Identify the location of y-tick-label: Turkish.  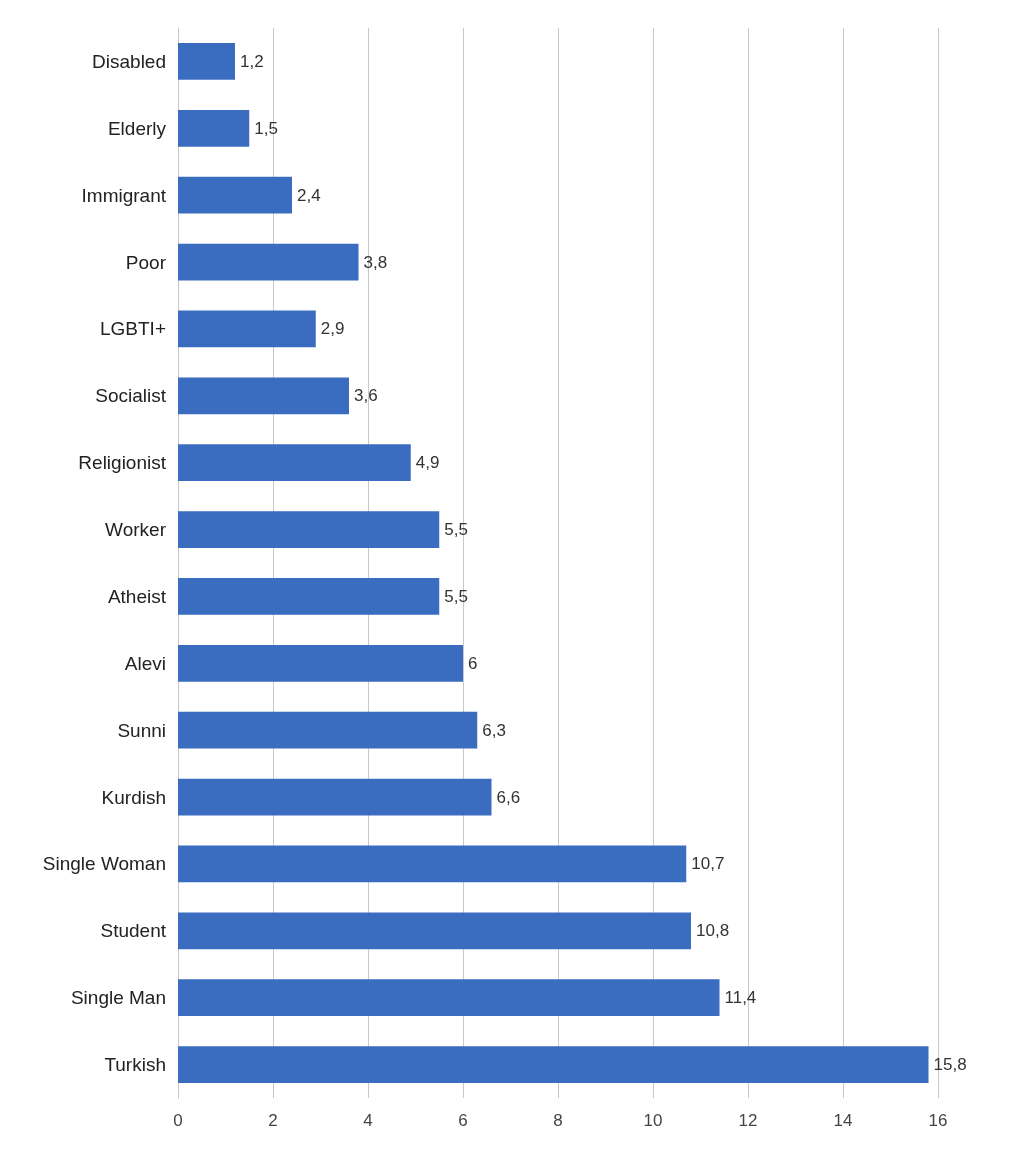
(135, 1065).